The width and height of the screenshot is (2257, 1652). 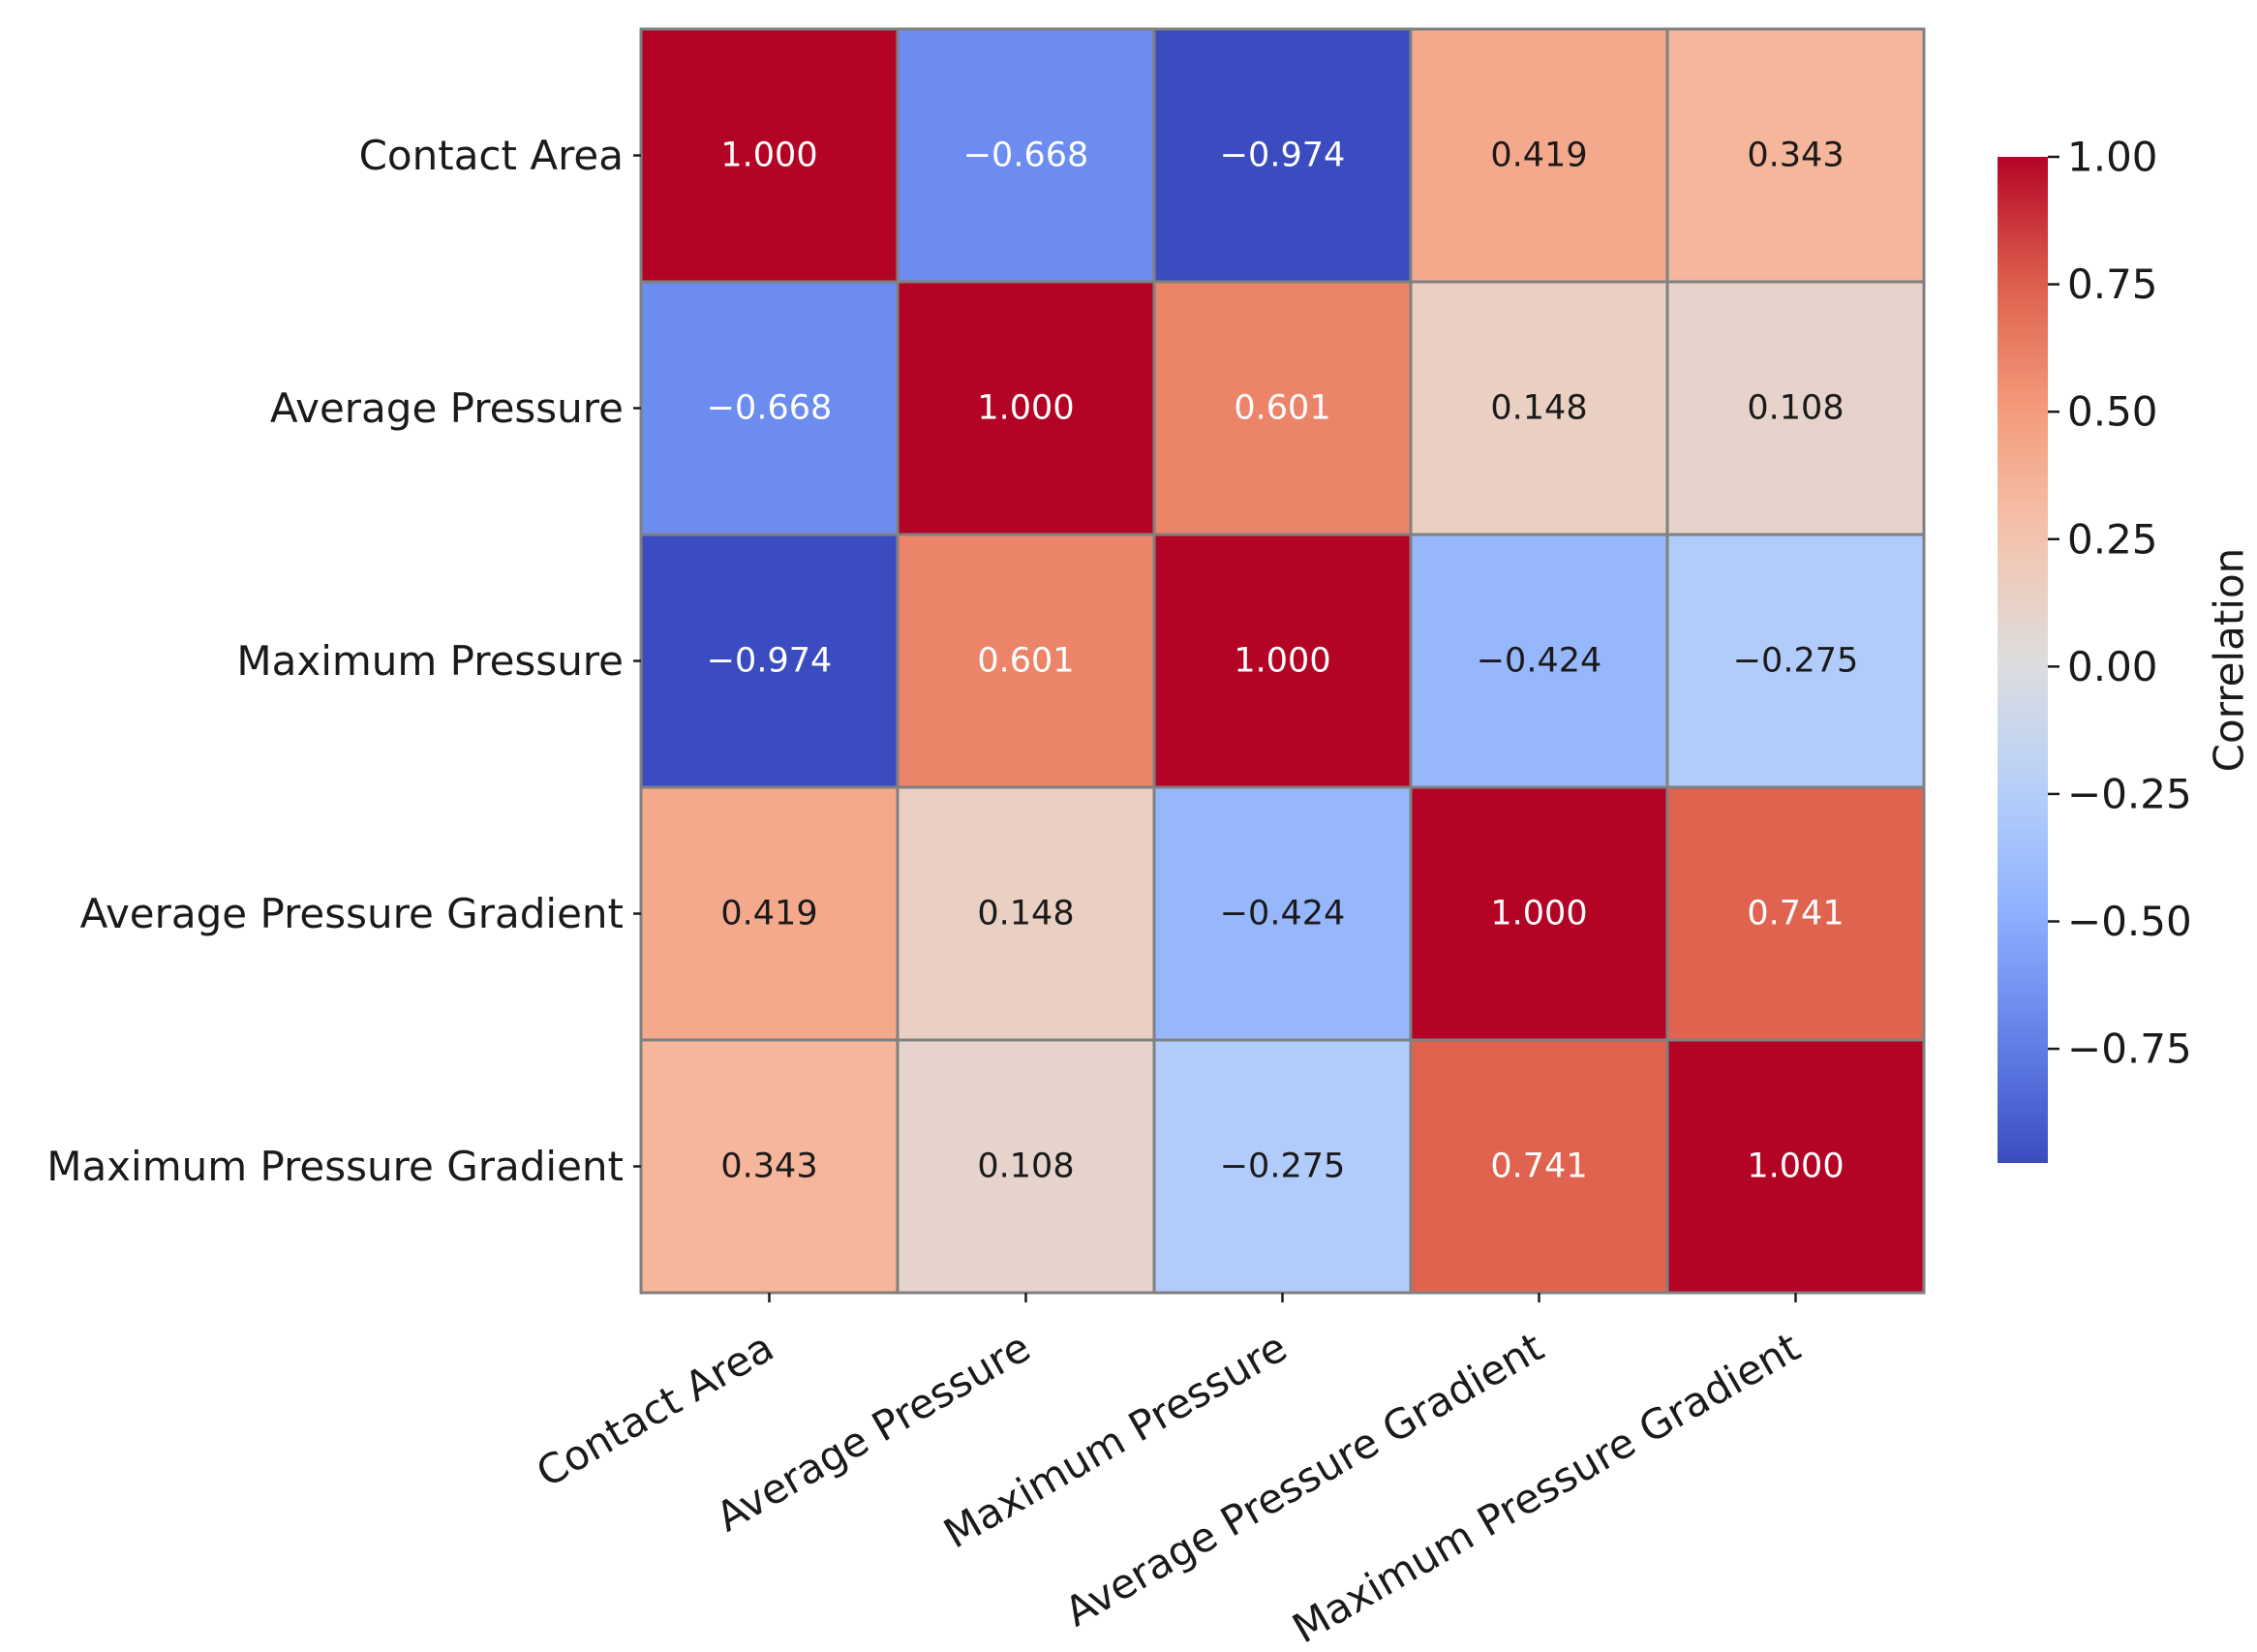 I want to click on colorbar-tick-label: −0.50, so click(x=2129, y=921).